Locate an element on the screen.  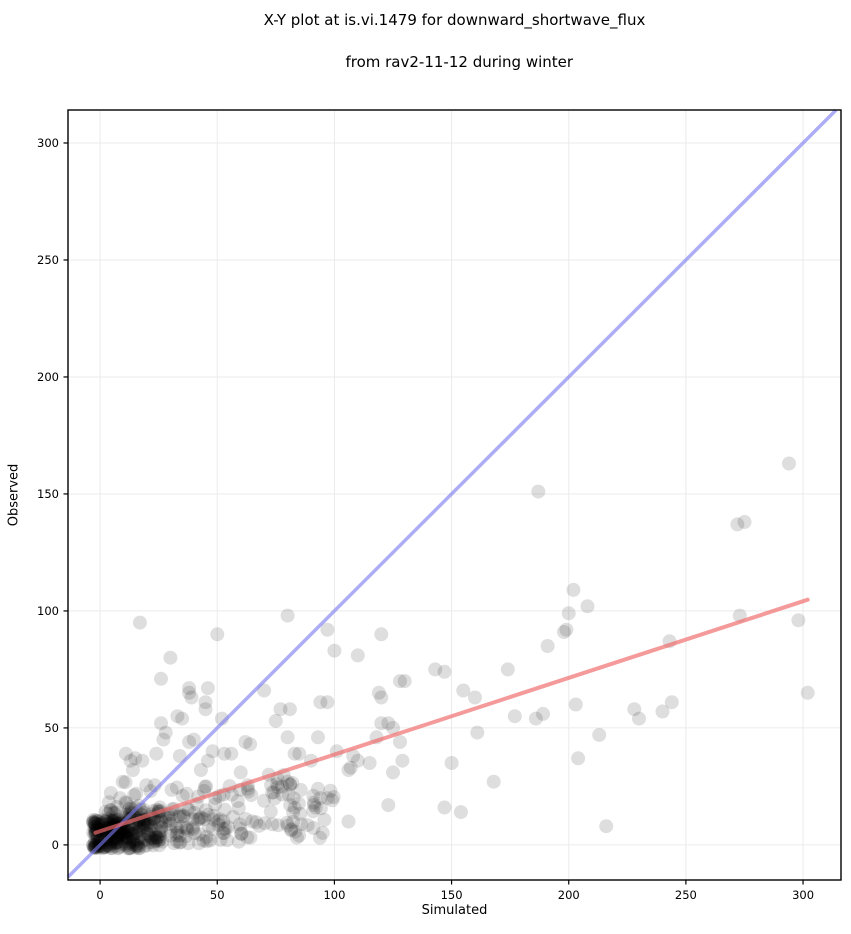
x-tick-label: 50 is located at coordinates (217, 895).